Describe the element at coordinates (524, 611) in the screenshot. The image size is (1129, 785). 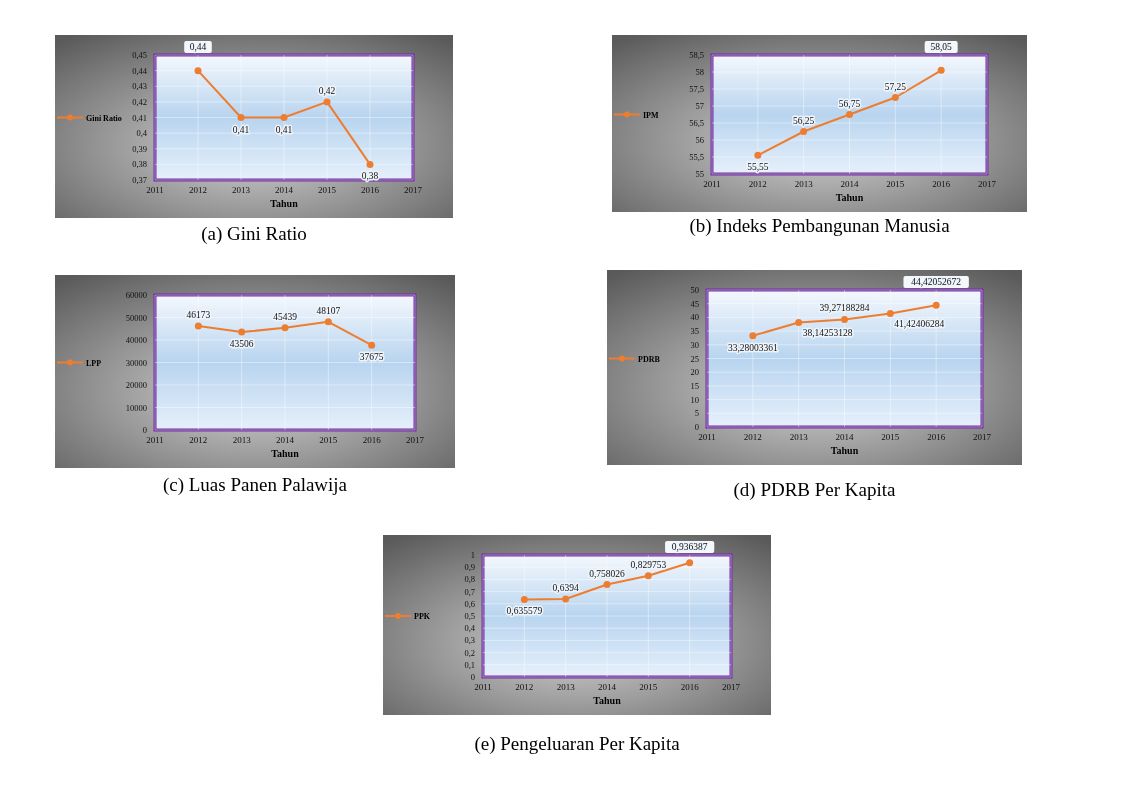
I see `data-label: 0,635579` at that location.